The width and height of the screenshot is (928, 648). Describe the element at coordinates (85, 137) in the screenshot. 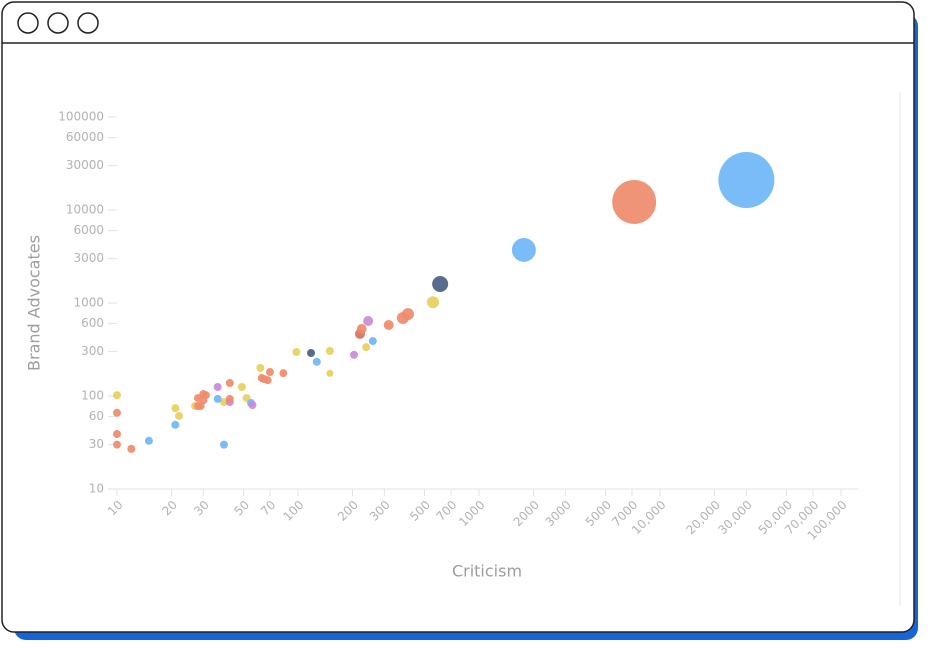

I see `y-tick-label: 60000` at that location.